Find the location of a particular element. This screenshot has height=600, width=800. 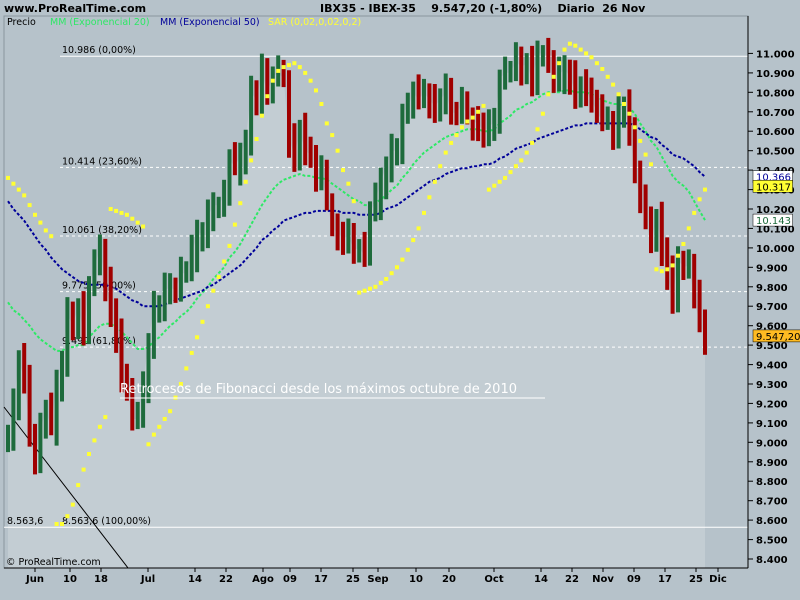

price-value-box is located at coordinates (776, 336).